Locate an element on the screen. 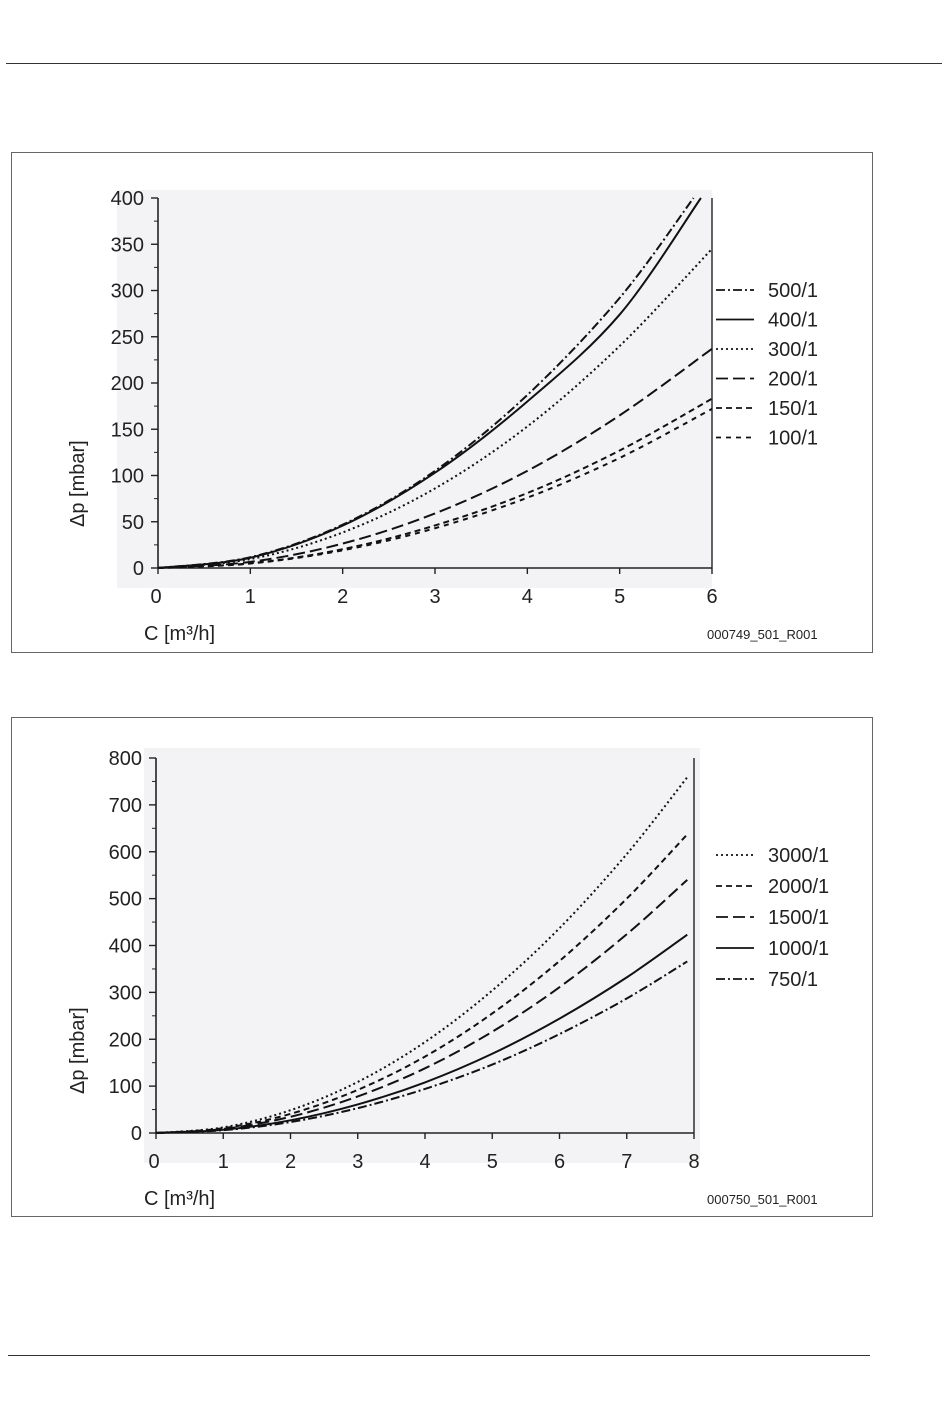 This screenshot has width=950, height=1401. legend-label: 750/1 is located at coordinates (793, 980).